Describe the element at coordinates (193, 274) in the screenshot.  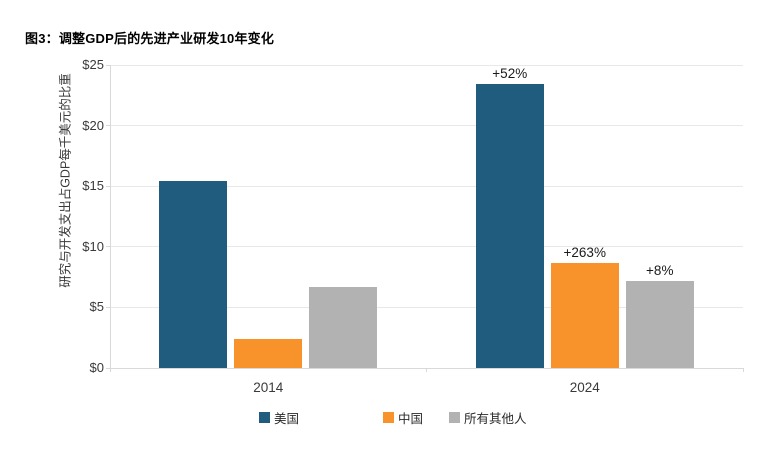
I see `bar-2014-series0` at that location.